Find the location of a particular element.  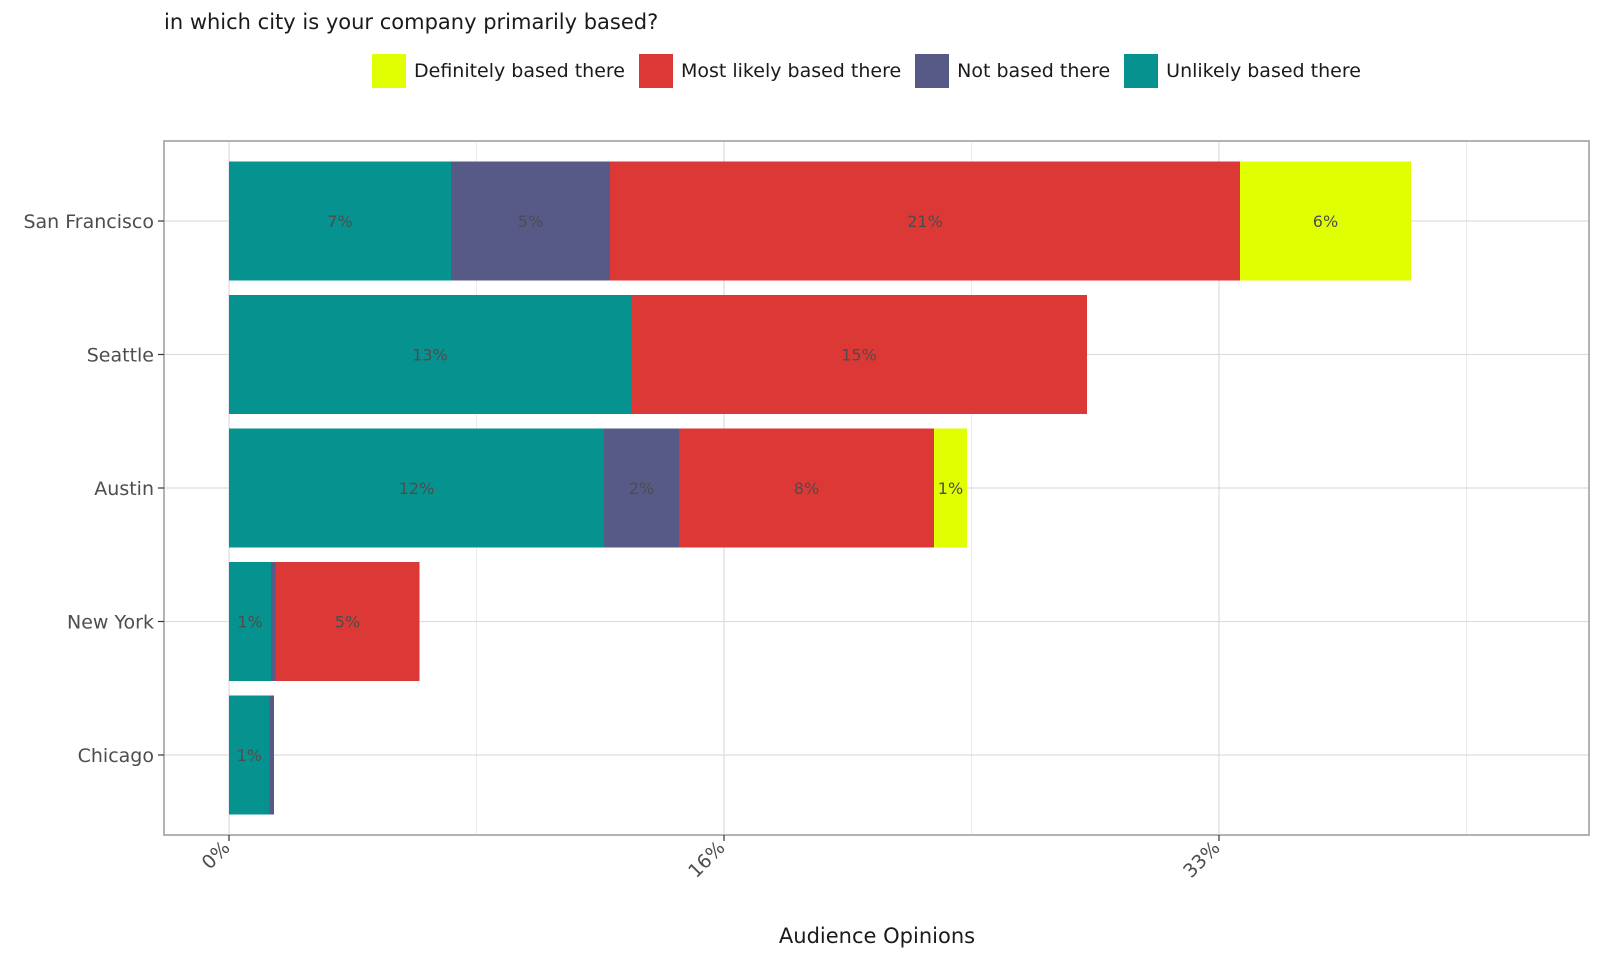

bar-chicago-not-based-there is located at coordinates (271, 755).